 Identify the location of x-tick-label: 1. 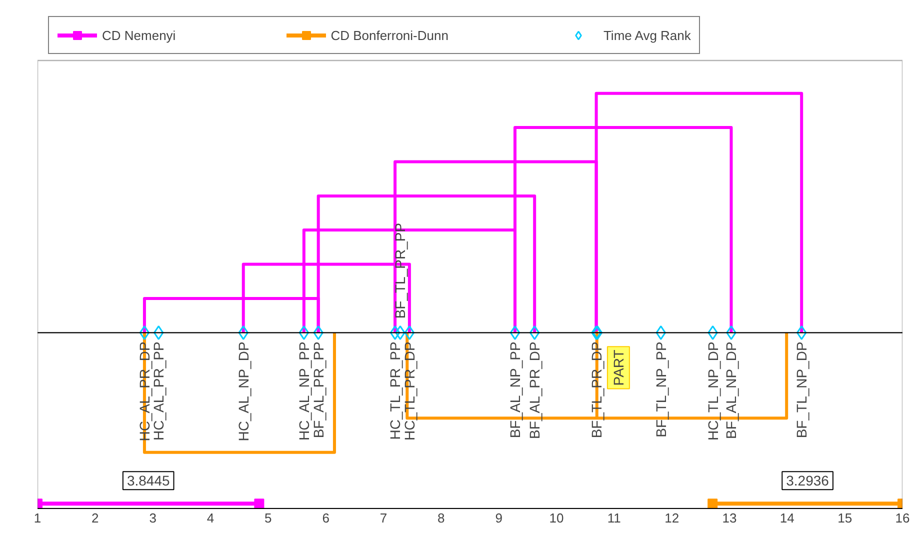
(38, 518).